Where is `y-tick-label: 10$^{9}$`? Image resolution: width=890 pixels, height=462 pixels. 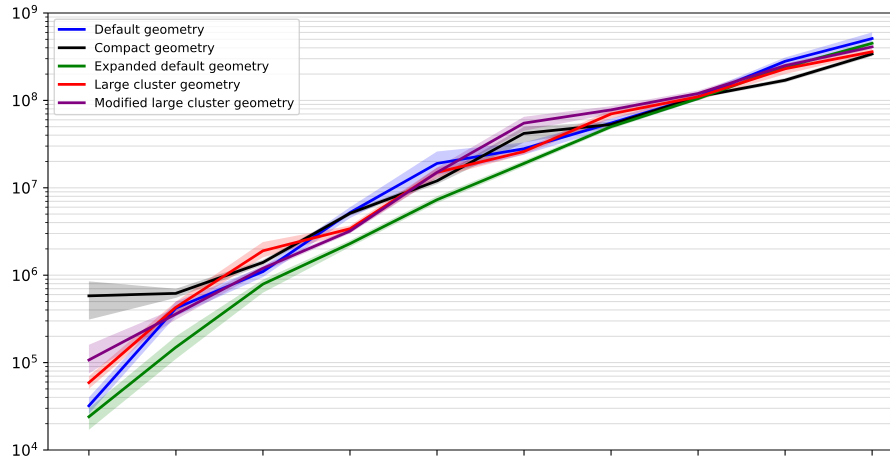 y-tick-label: 10$^{9}$ is located at coordinates (25, 11).